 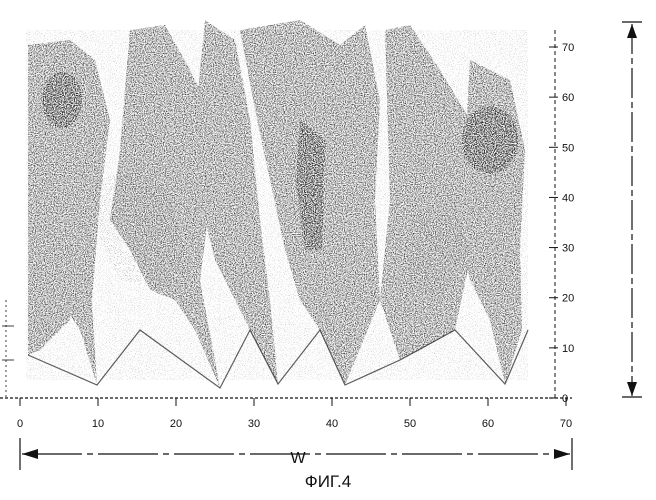 I want to click on x-tick-label: 70, so click(x=566, y=424).